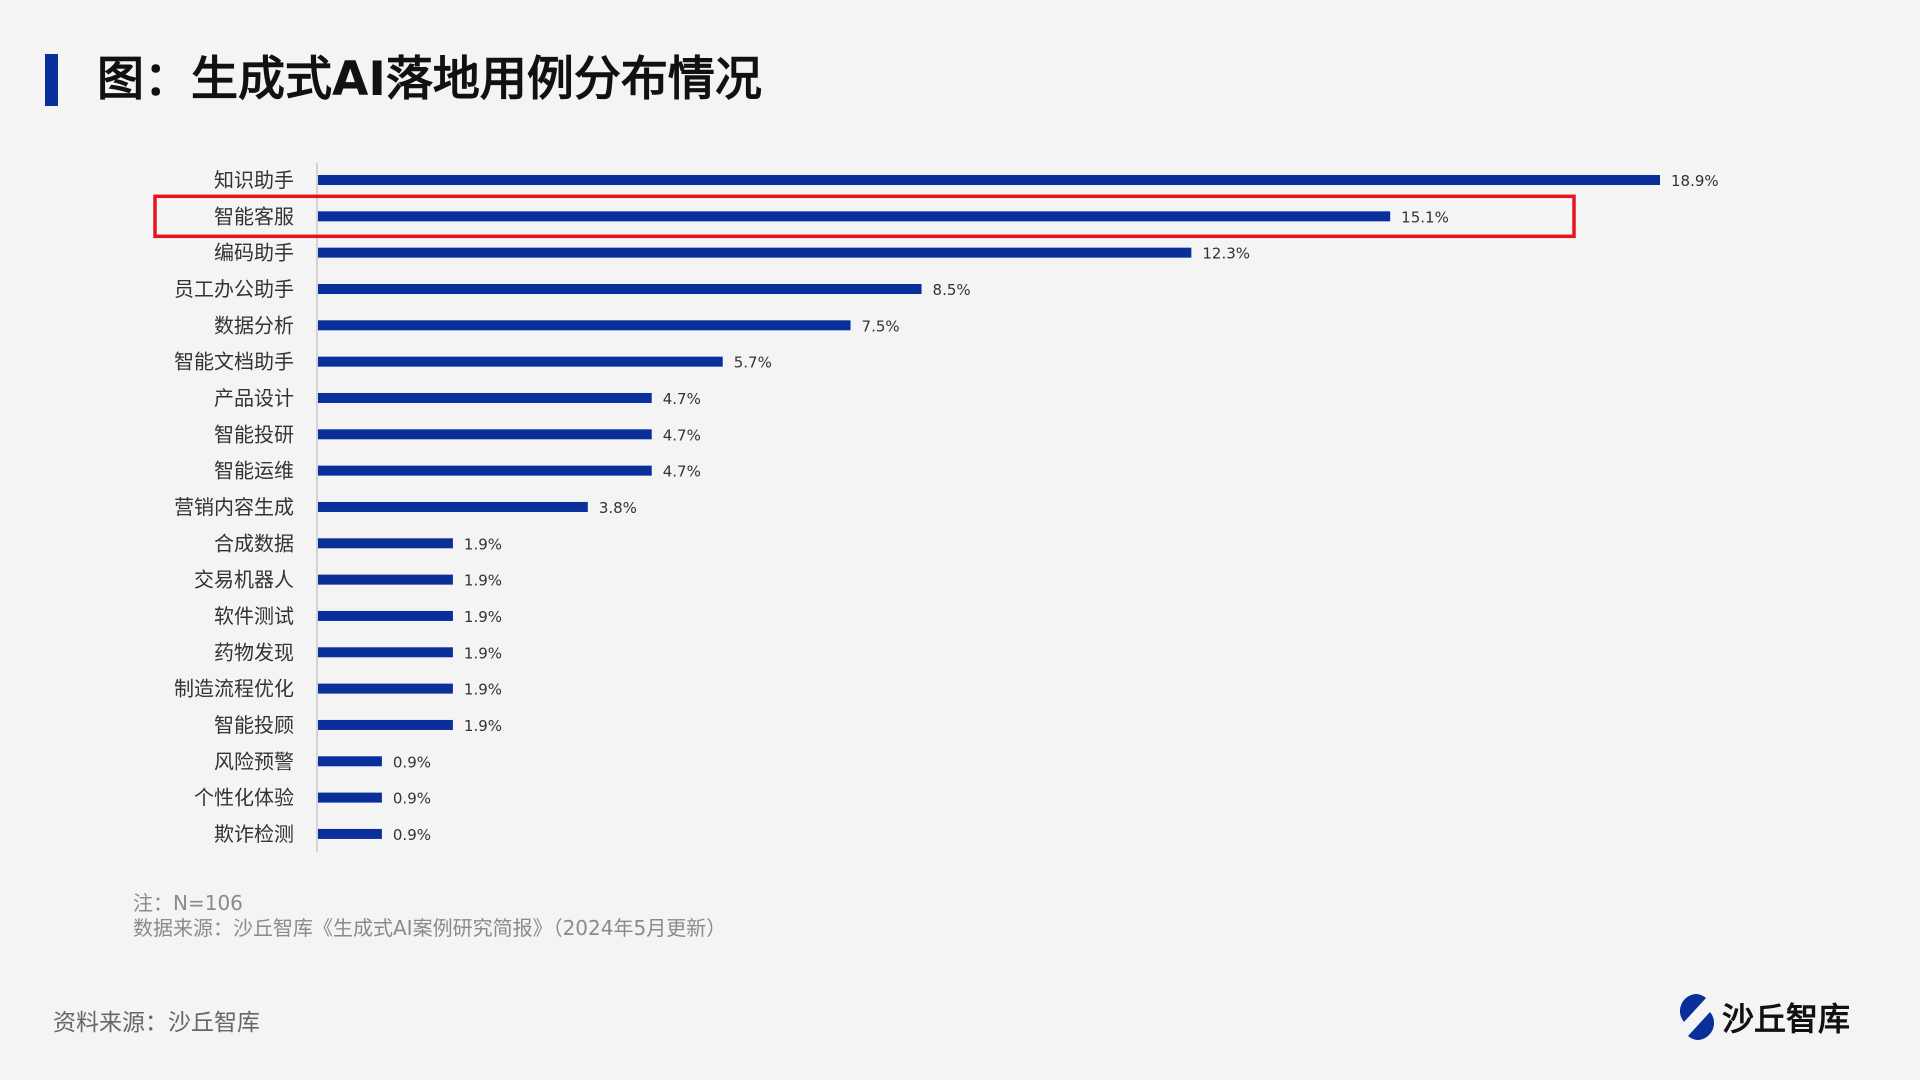 This screenshot has width=1920, height=1080. Describe the element at coordinates (254, 761) in the screenshot. I see `category-label: 风险预警` at that location.